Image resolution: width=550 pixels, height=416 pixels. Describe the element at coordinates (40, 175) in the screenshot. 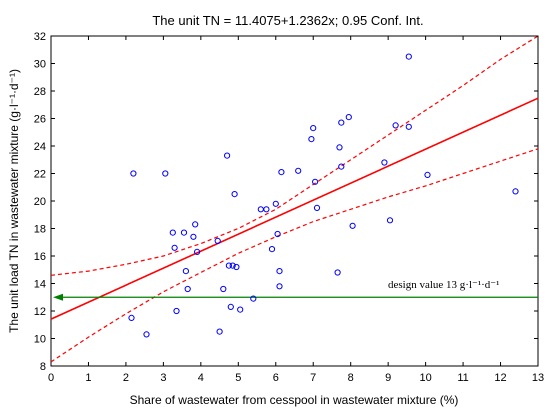

I see `y-tick-label: 22` at that location.